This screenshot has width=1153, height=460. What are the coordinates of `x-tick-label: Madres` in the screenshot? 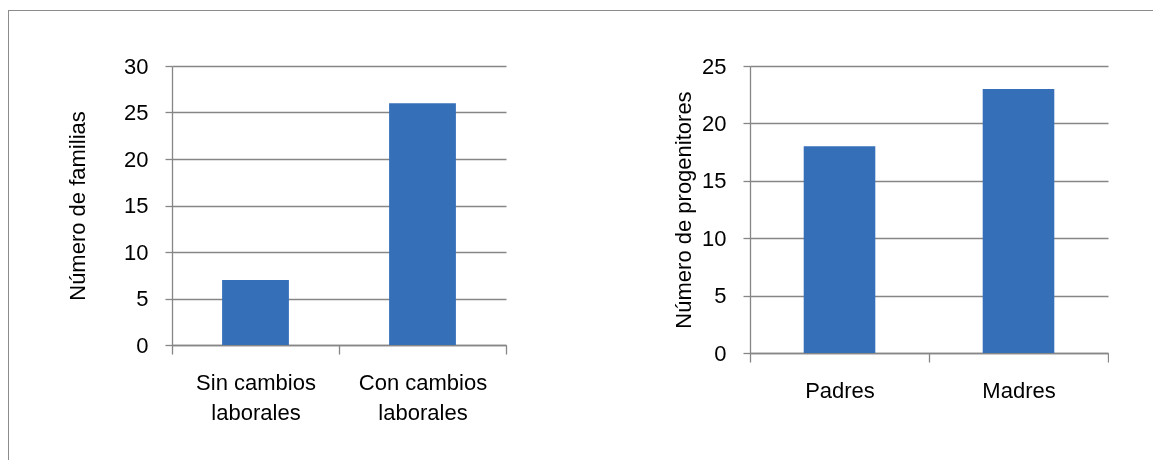 It's located at (1019, 390).